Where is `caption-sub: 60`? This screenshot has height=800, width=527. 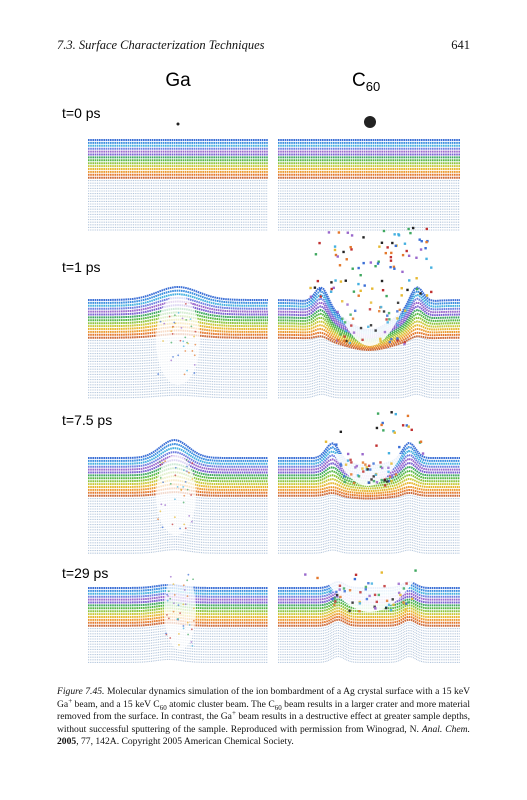 caption-sub: 60 is located at coordinates (163, 707).